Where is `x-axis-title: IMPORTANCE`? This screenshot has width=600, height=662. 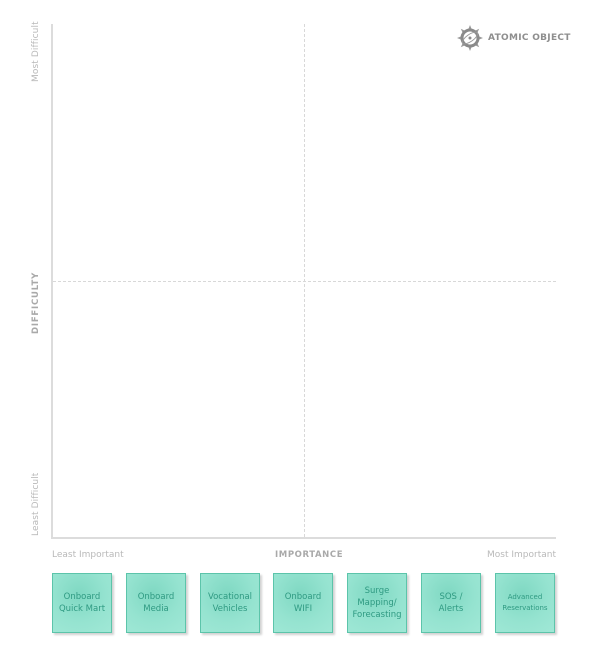
x-axis-title: IMPORTANCE is located at coordinates (309, 555).